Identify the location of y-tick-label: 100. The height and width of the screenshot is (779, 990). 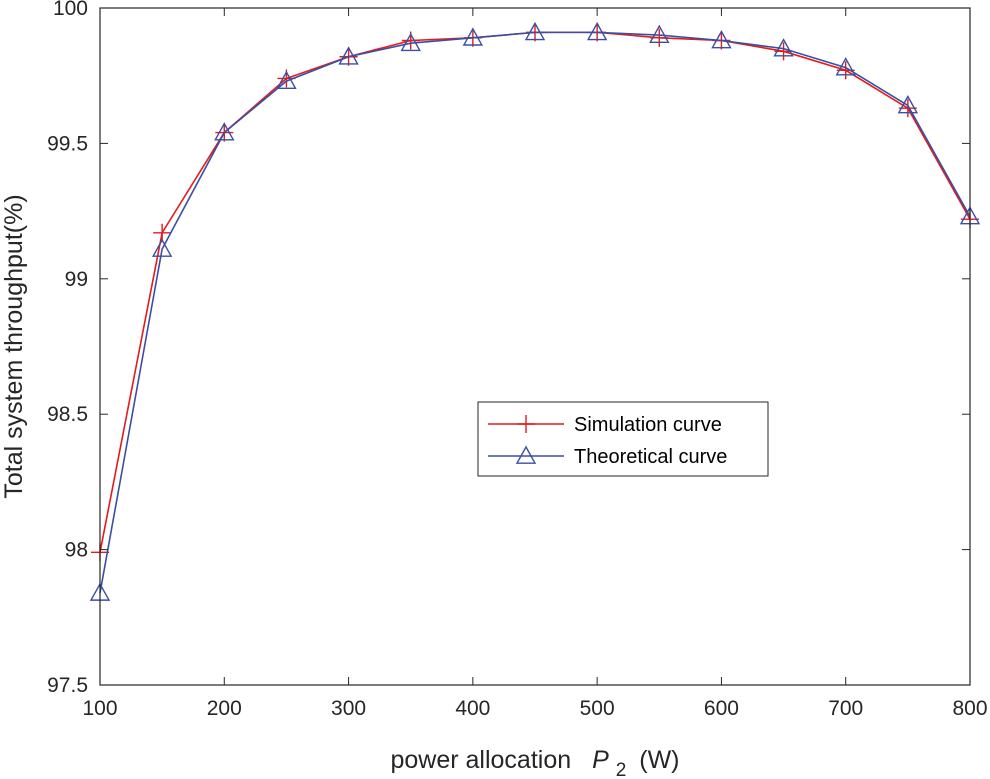
(70, 10).